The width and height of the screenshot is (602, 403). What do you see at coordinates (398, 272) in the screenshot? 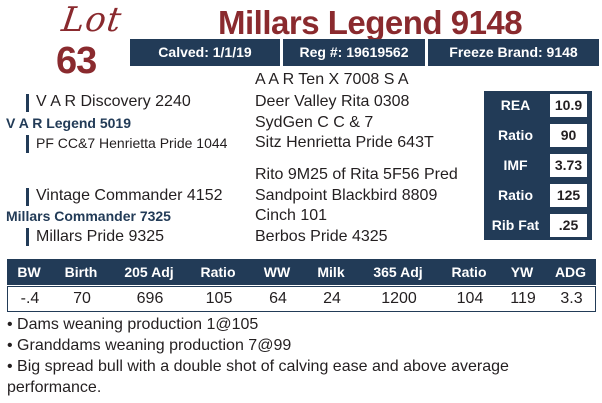
I see `performance-header: 365 Adj` at bounding box center [398, 272].